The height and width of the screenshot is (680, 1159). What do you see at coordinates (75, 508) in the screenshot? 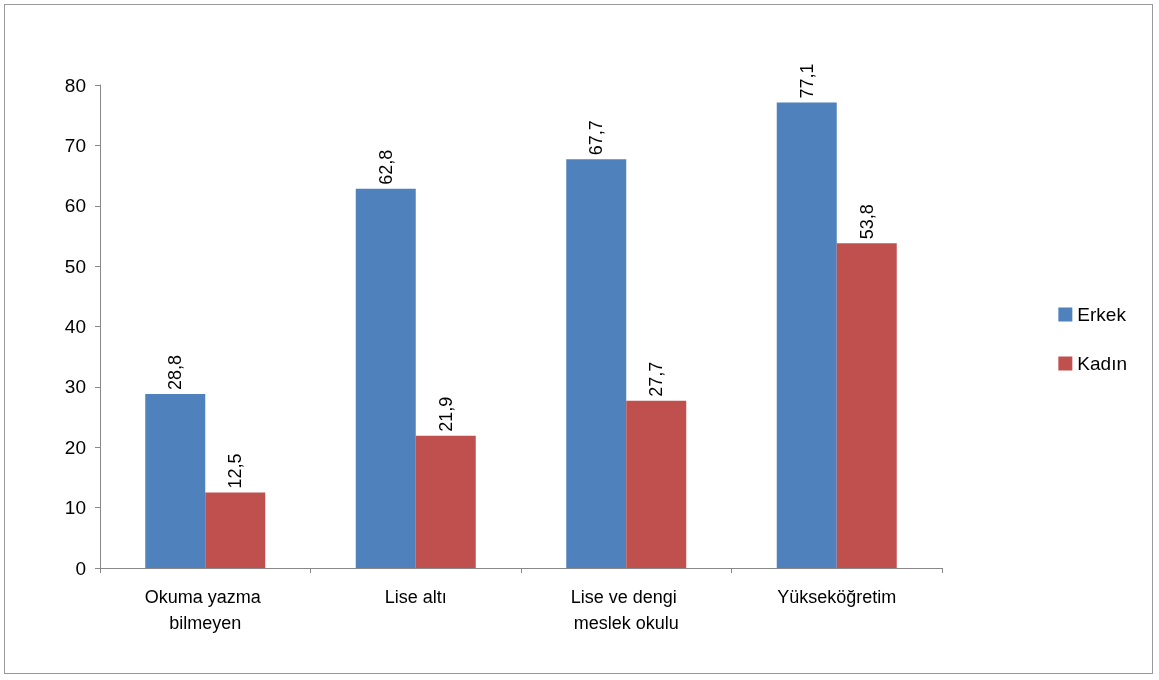
I see `y-tick-label: 10` at bounding box center [75, 508].